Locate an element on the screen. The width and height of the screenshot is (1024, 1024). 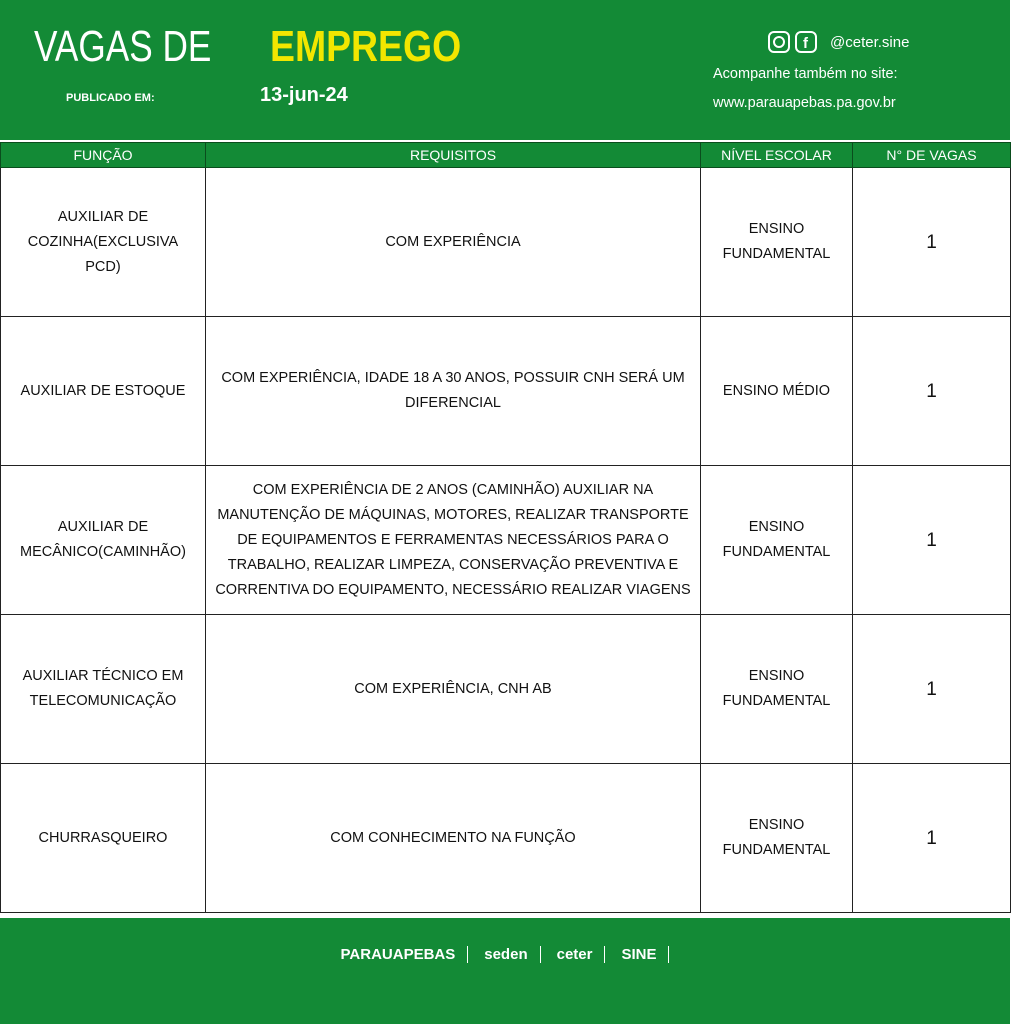
site-note: Acompanhe também no site: is located at coordinates (805, 74).